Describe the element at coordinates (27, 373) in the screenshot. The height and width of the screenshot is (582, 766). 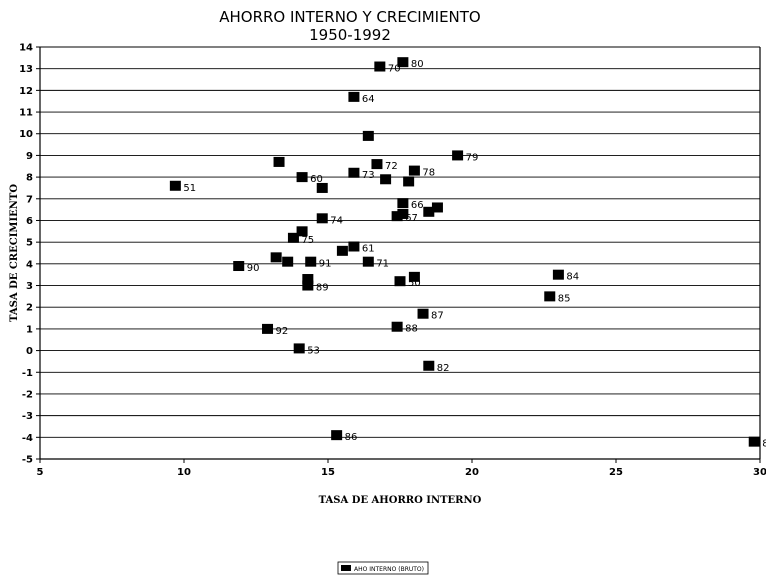
I see `y-tick-label: -1` at that location.